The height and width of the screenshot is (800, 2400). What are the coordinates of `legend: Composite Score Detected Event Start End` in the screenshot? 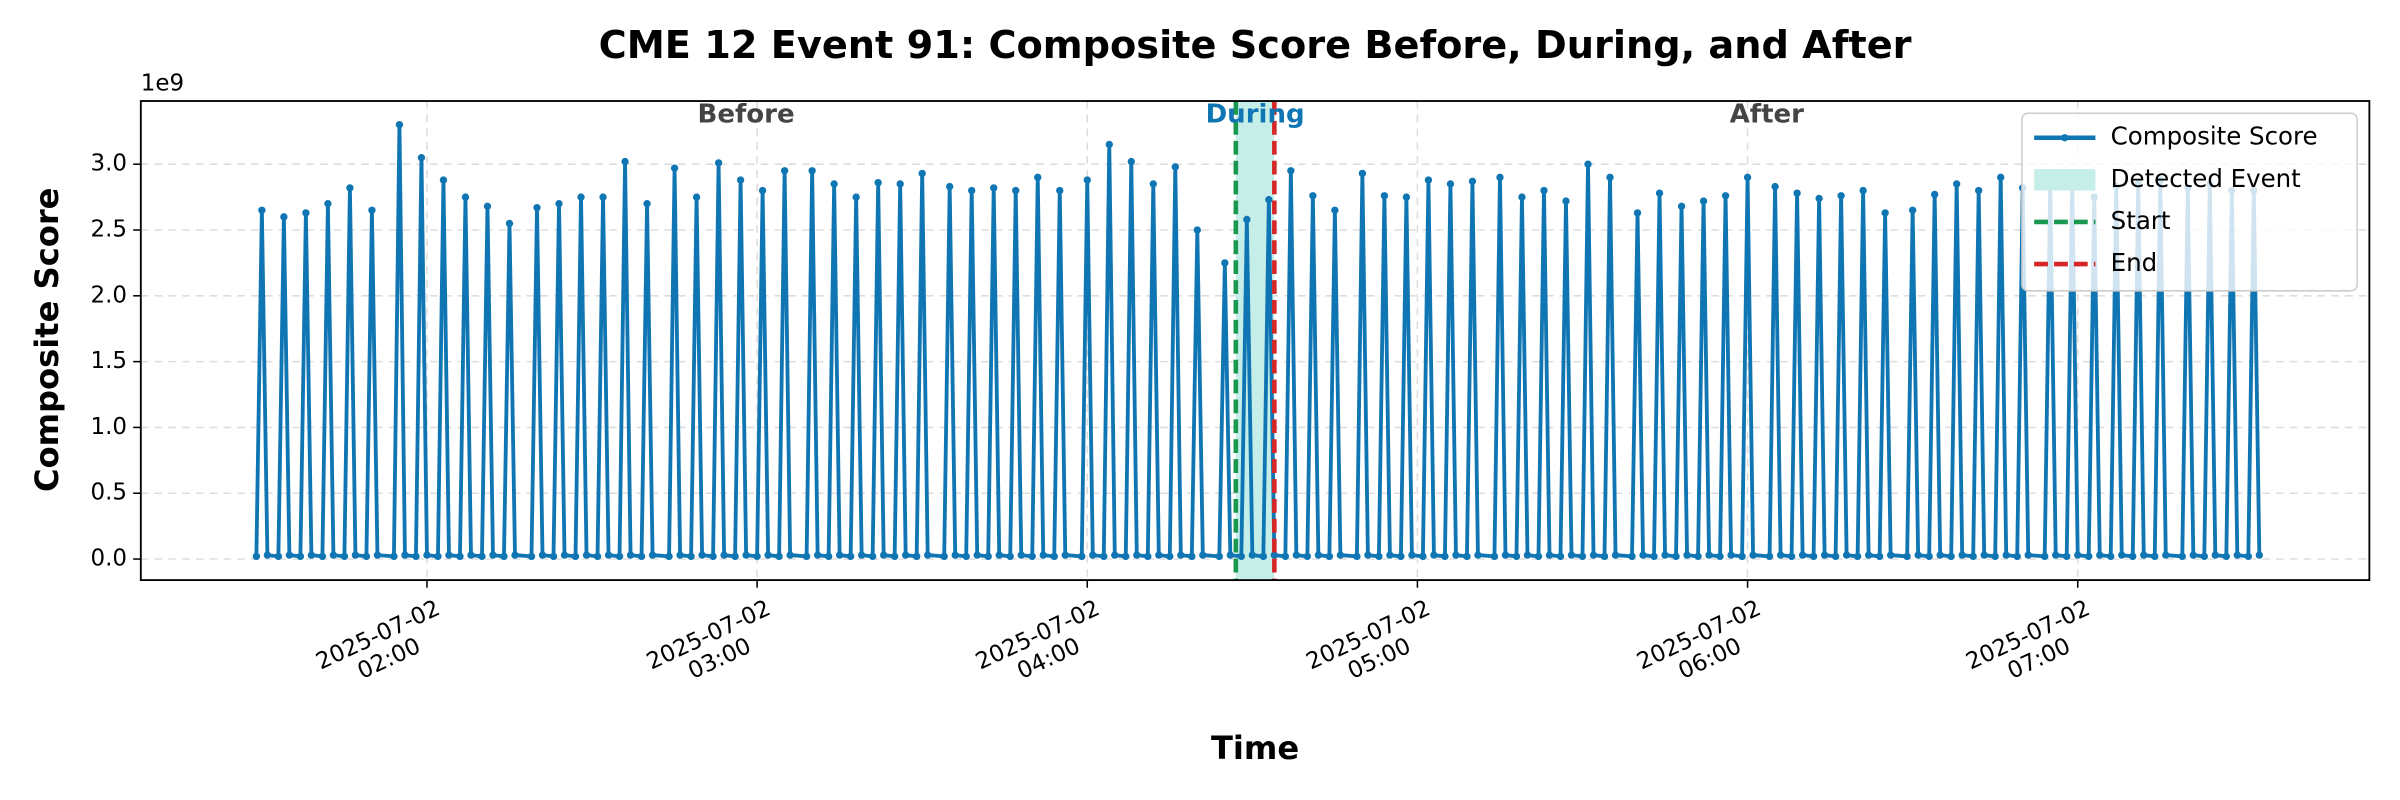 It's located at (2189, 202).